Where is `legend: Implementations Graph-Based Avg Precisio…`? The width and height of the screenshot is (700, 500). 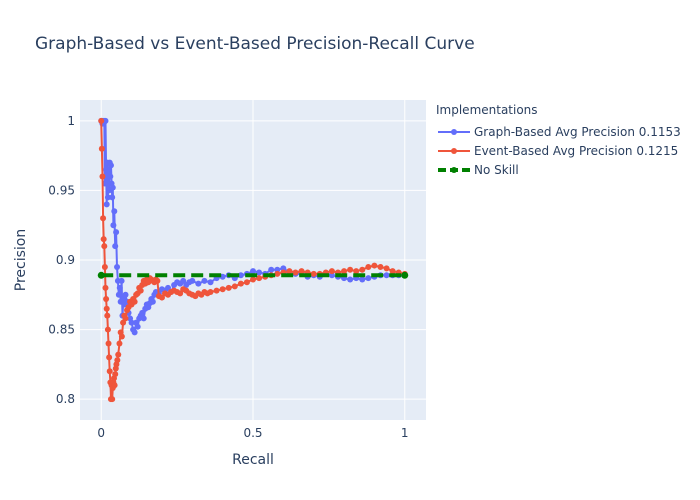 legend: Implementations Graph-Based Avg Precisio… is located at coordinates (558, 141).